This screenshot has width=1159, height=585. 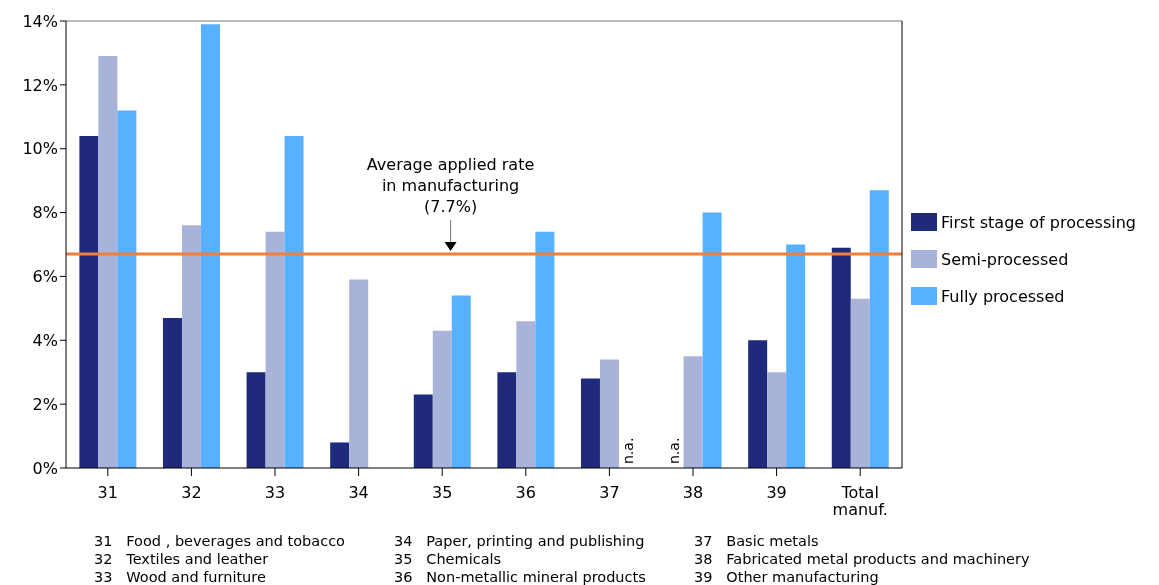 I want to click on y-tick-label: 6%, so click(x=45, y=277).